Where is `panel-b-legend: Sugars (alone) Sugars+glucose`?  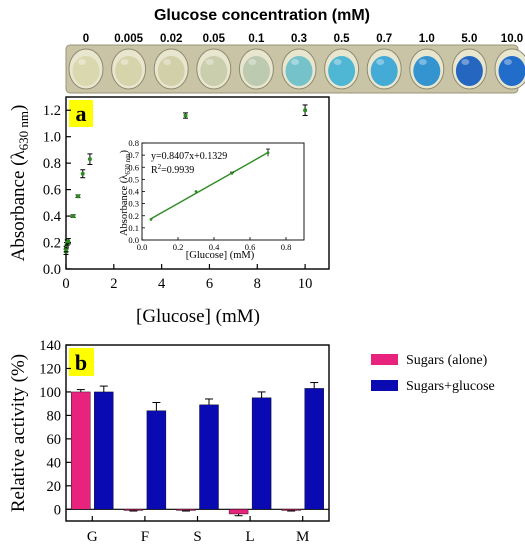 panel-b-legend: Sugars (alone) Sugars+glucose is located at coordinates (433, 373).